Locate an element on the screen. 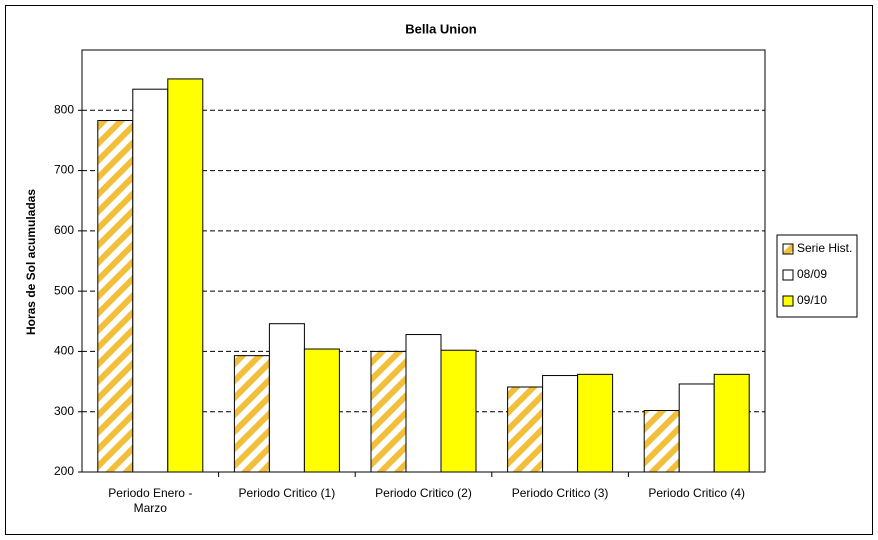 The width and height of the screenshot is (878, 540). legend-label: 09/10 is located at coordinates (812, 300).